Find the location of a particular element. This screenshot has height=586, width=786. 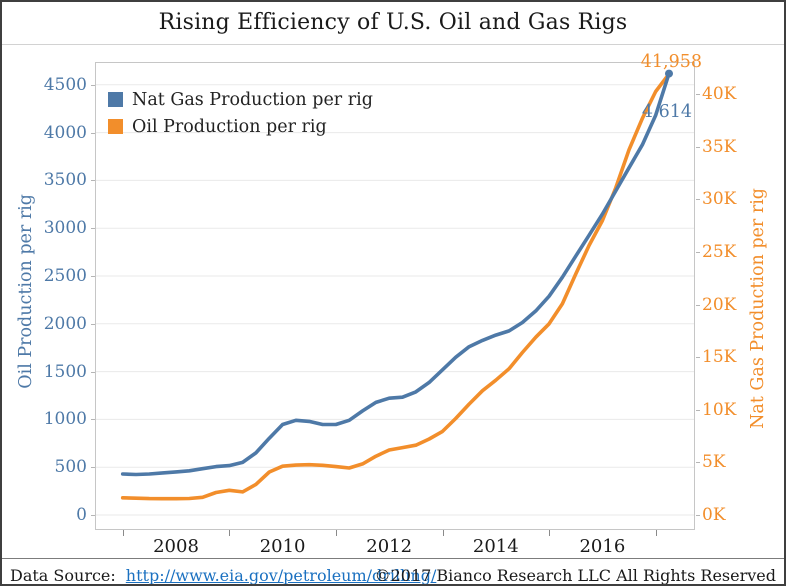

right-axis-tick-label: 0K is located at coordinates (714, 515).